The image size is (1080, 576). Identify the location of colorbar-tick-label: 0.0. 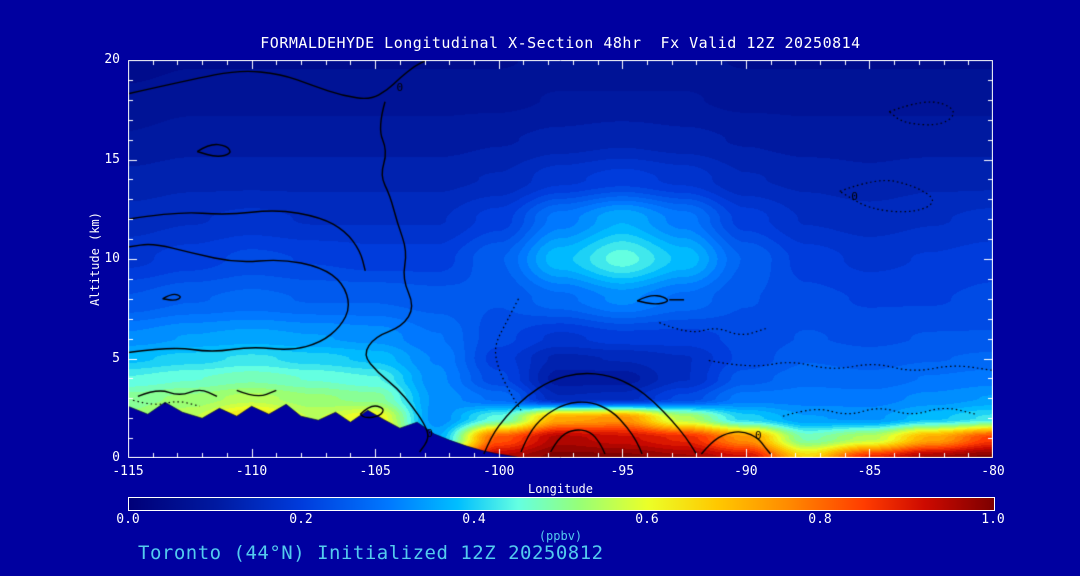
(128, 519).